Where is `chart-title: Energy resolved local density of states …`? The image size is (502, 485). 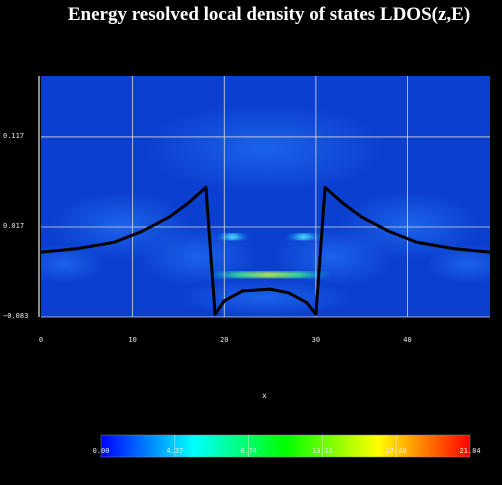
chart-title: Energy resolved local density of states … is located at coordinates (269, 14).